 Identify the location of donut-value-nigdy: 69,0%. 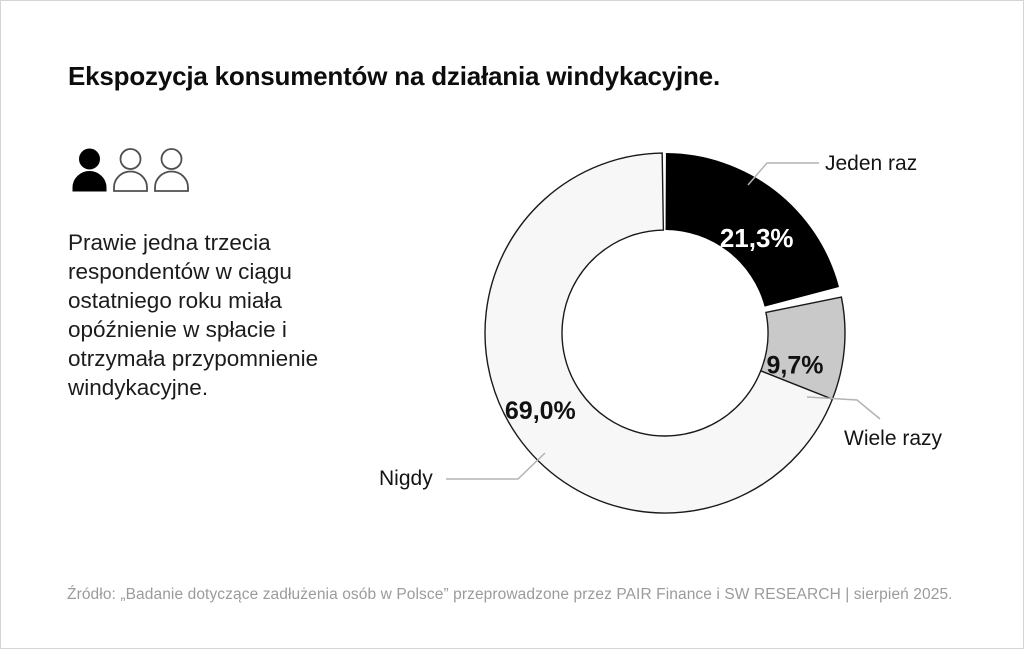
(540, 411).